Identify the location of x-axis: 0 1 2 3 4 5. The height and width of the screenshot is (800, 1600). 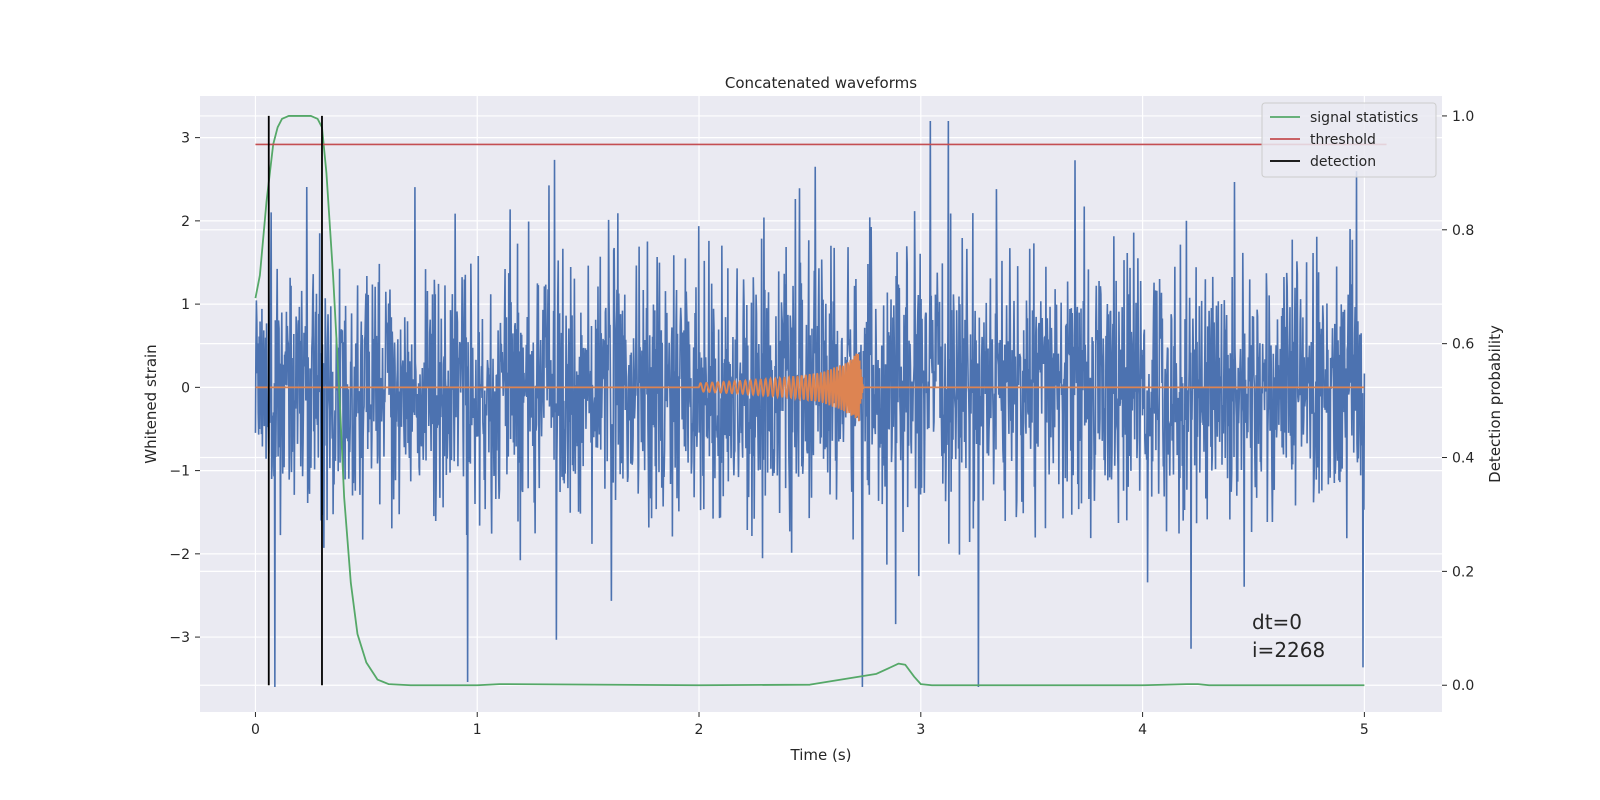
(810, 725).